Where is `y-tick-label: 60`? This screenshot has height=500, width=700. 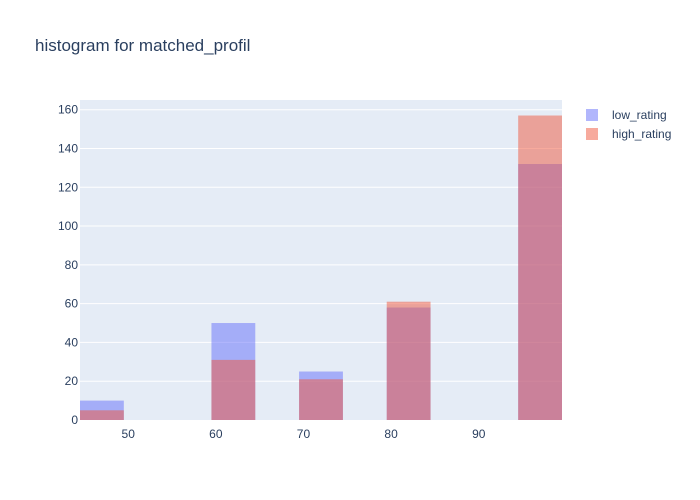 y-tick-label: 60 is located at coordinates (72, 304).